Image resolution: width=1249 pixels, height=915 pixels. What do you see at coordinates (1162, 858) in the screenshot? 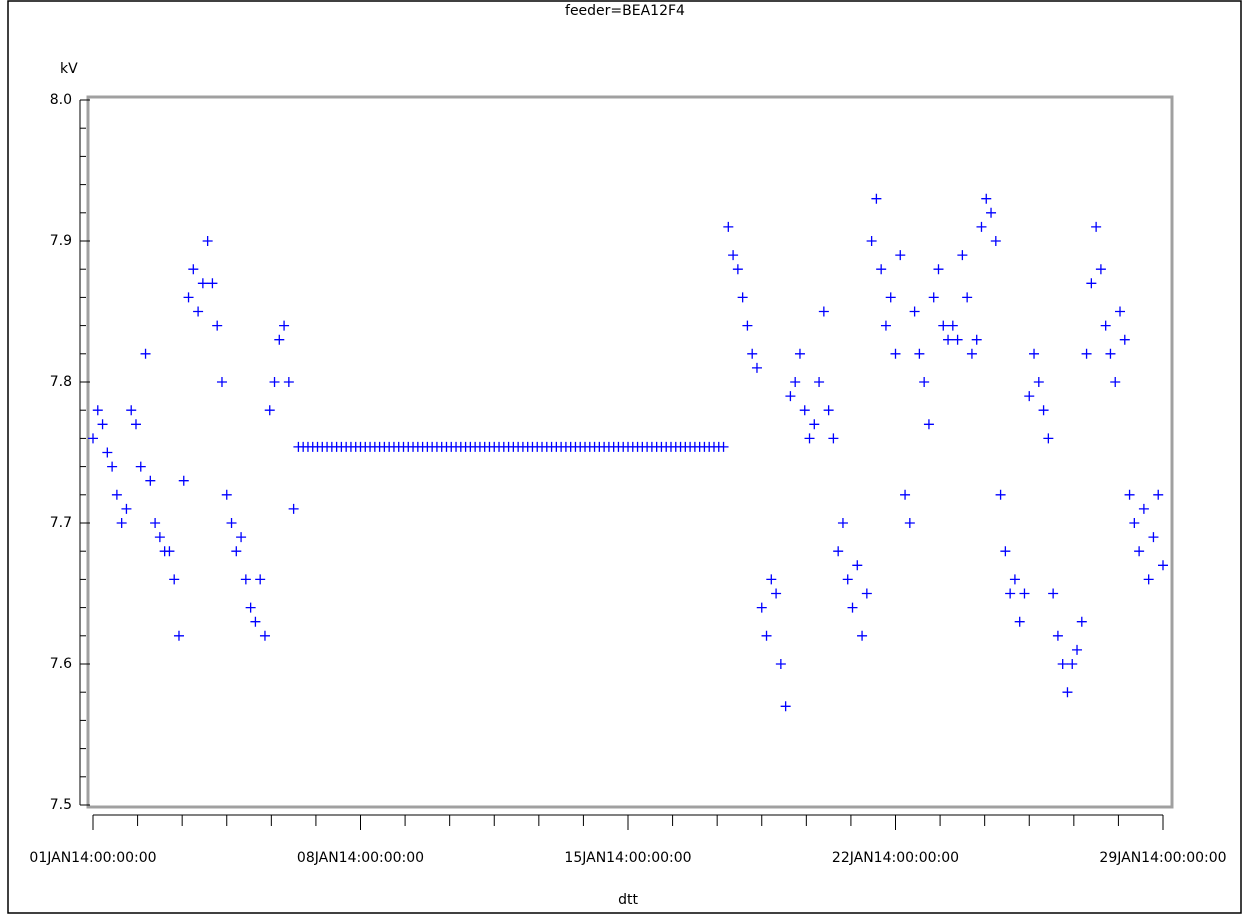
I see `x-tick-label: 29JAN14:00:00:00` at bounding box center [1162, 858].